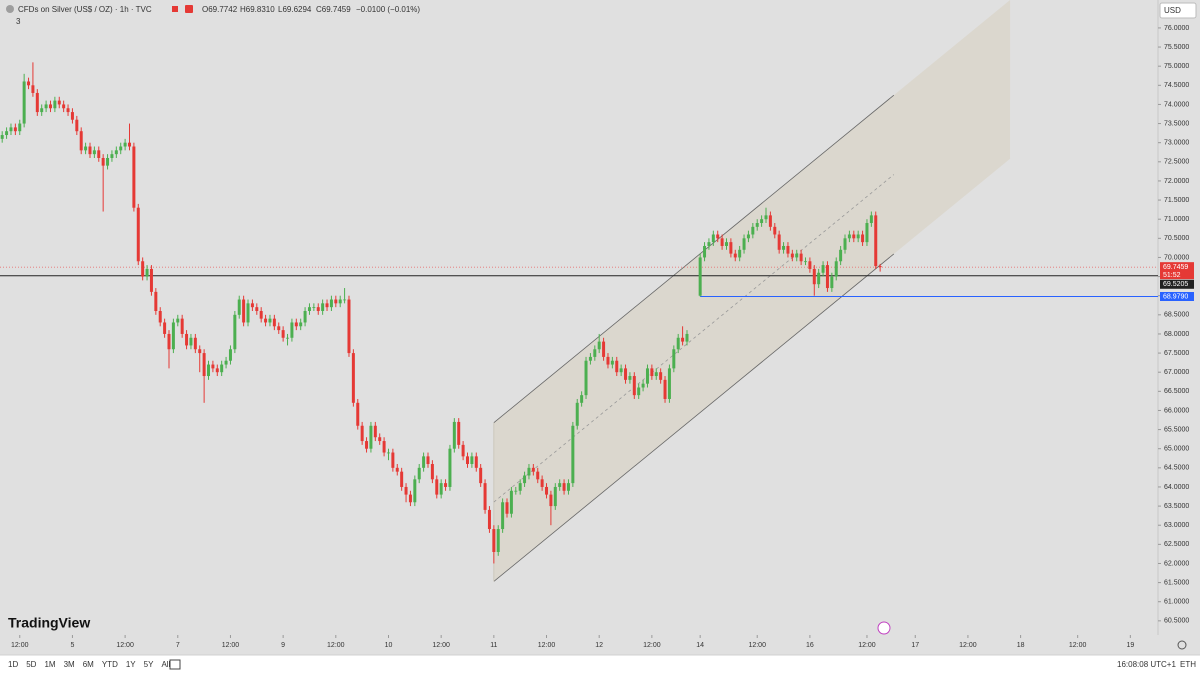  Describe the element at coordinates (1176, 66) in the screenshot. I see `y-tick-label: 75.0000` at that location.